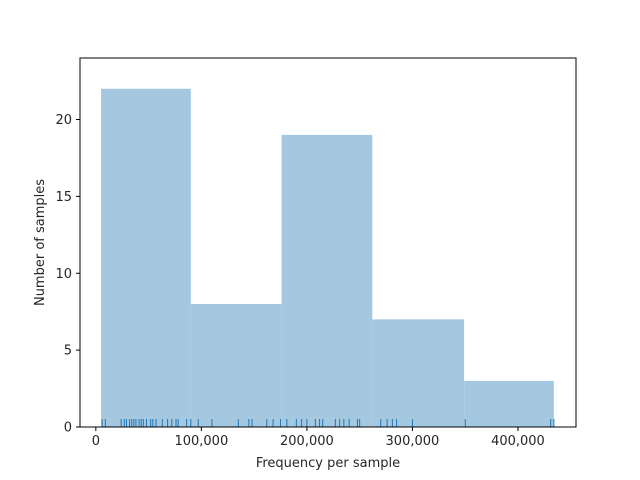 The width and height of the screenshot is (640, 480). Describe the element at coordinates (63, 197) in the screenshot. I see `y-tick-label-4: 15` at that location.